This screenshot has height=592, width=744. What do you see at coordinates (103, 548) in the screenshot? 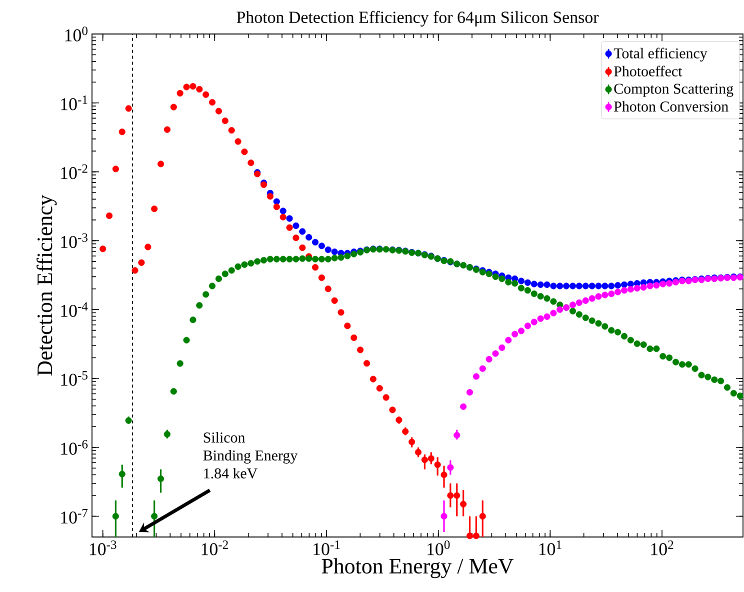
I see `x-tick-label: 10$^{-3}$` at bounding box center [103, 548].